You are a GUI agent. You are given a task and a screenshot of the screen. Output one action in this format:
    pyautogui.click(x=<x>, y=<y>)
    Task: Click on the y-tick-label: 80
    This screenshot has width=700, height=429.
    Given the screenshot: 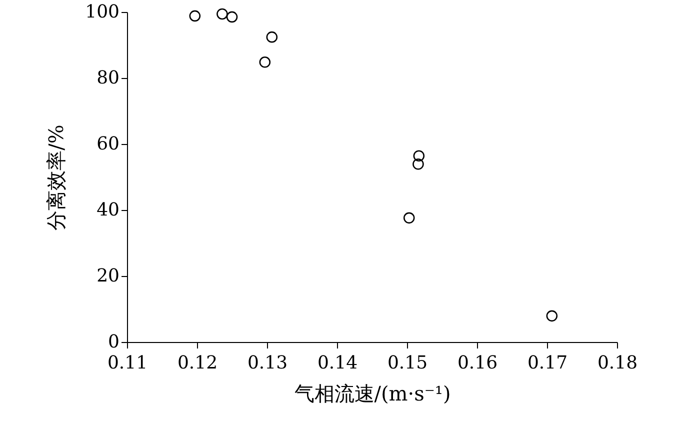 What is the action you would take?
    pyautogui.click(x=108, y=78)
    